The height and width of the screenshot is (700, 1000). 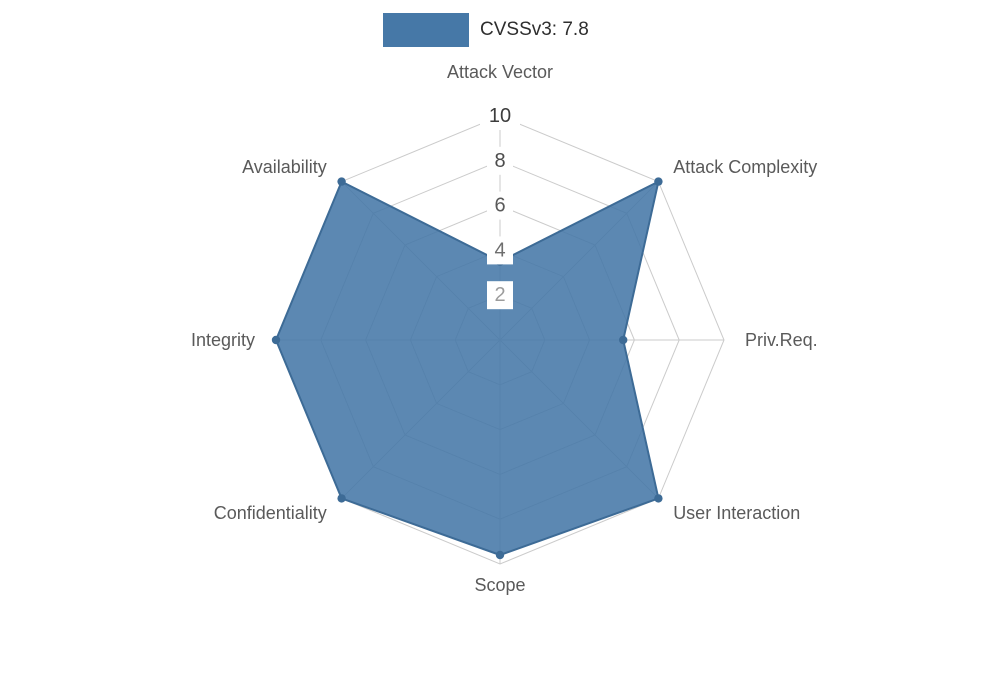 I want to click on axis-label: Scope, so click(x=499, y=585).